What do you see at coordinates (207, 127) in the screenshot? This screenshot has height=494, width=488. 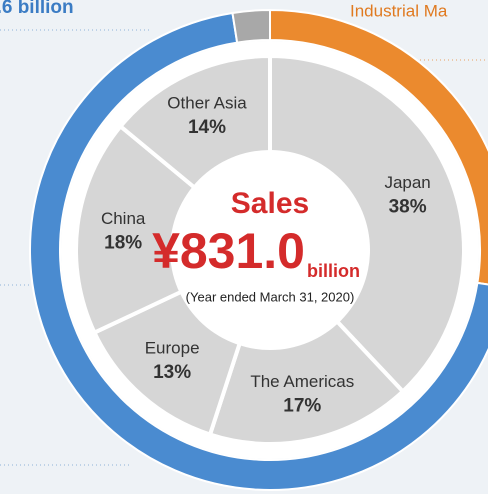 I see `value-label: 14%` at bounding box center [207, 127].